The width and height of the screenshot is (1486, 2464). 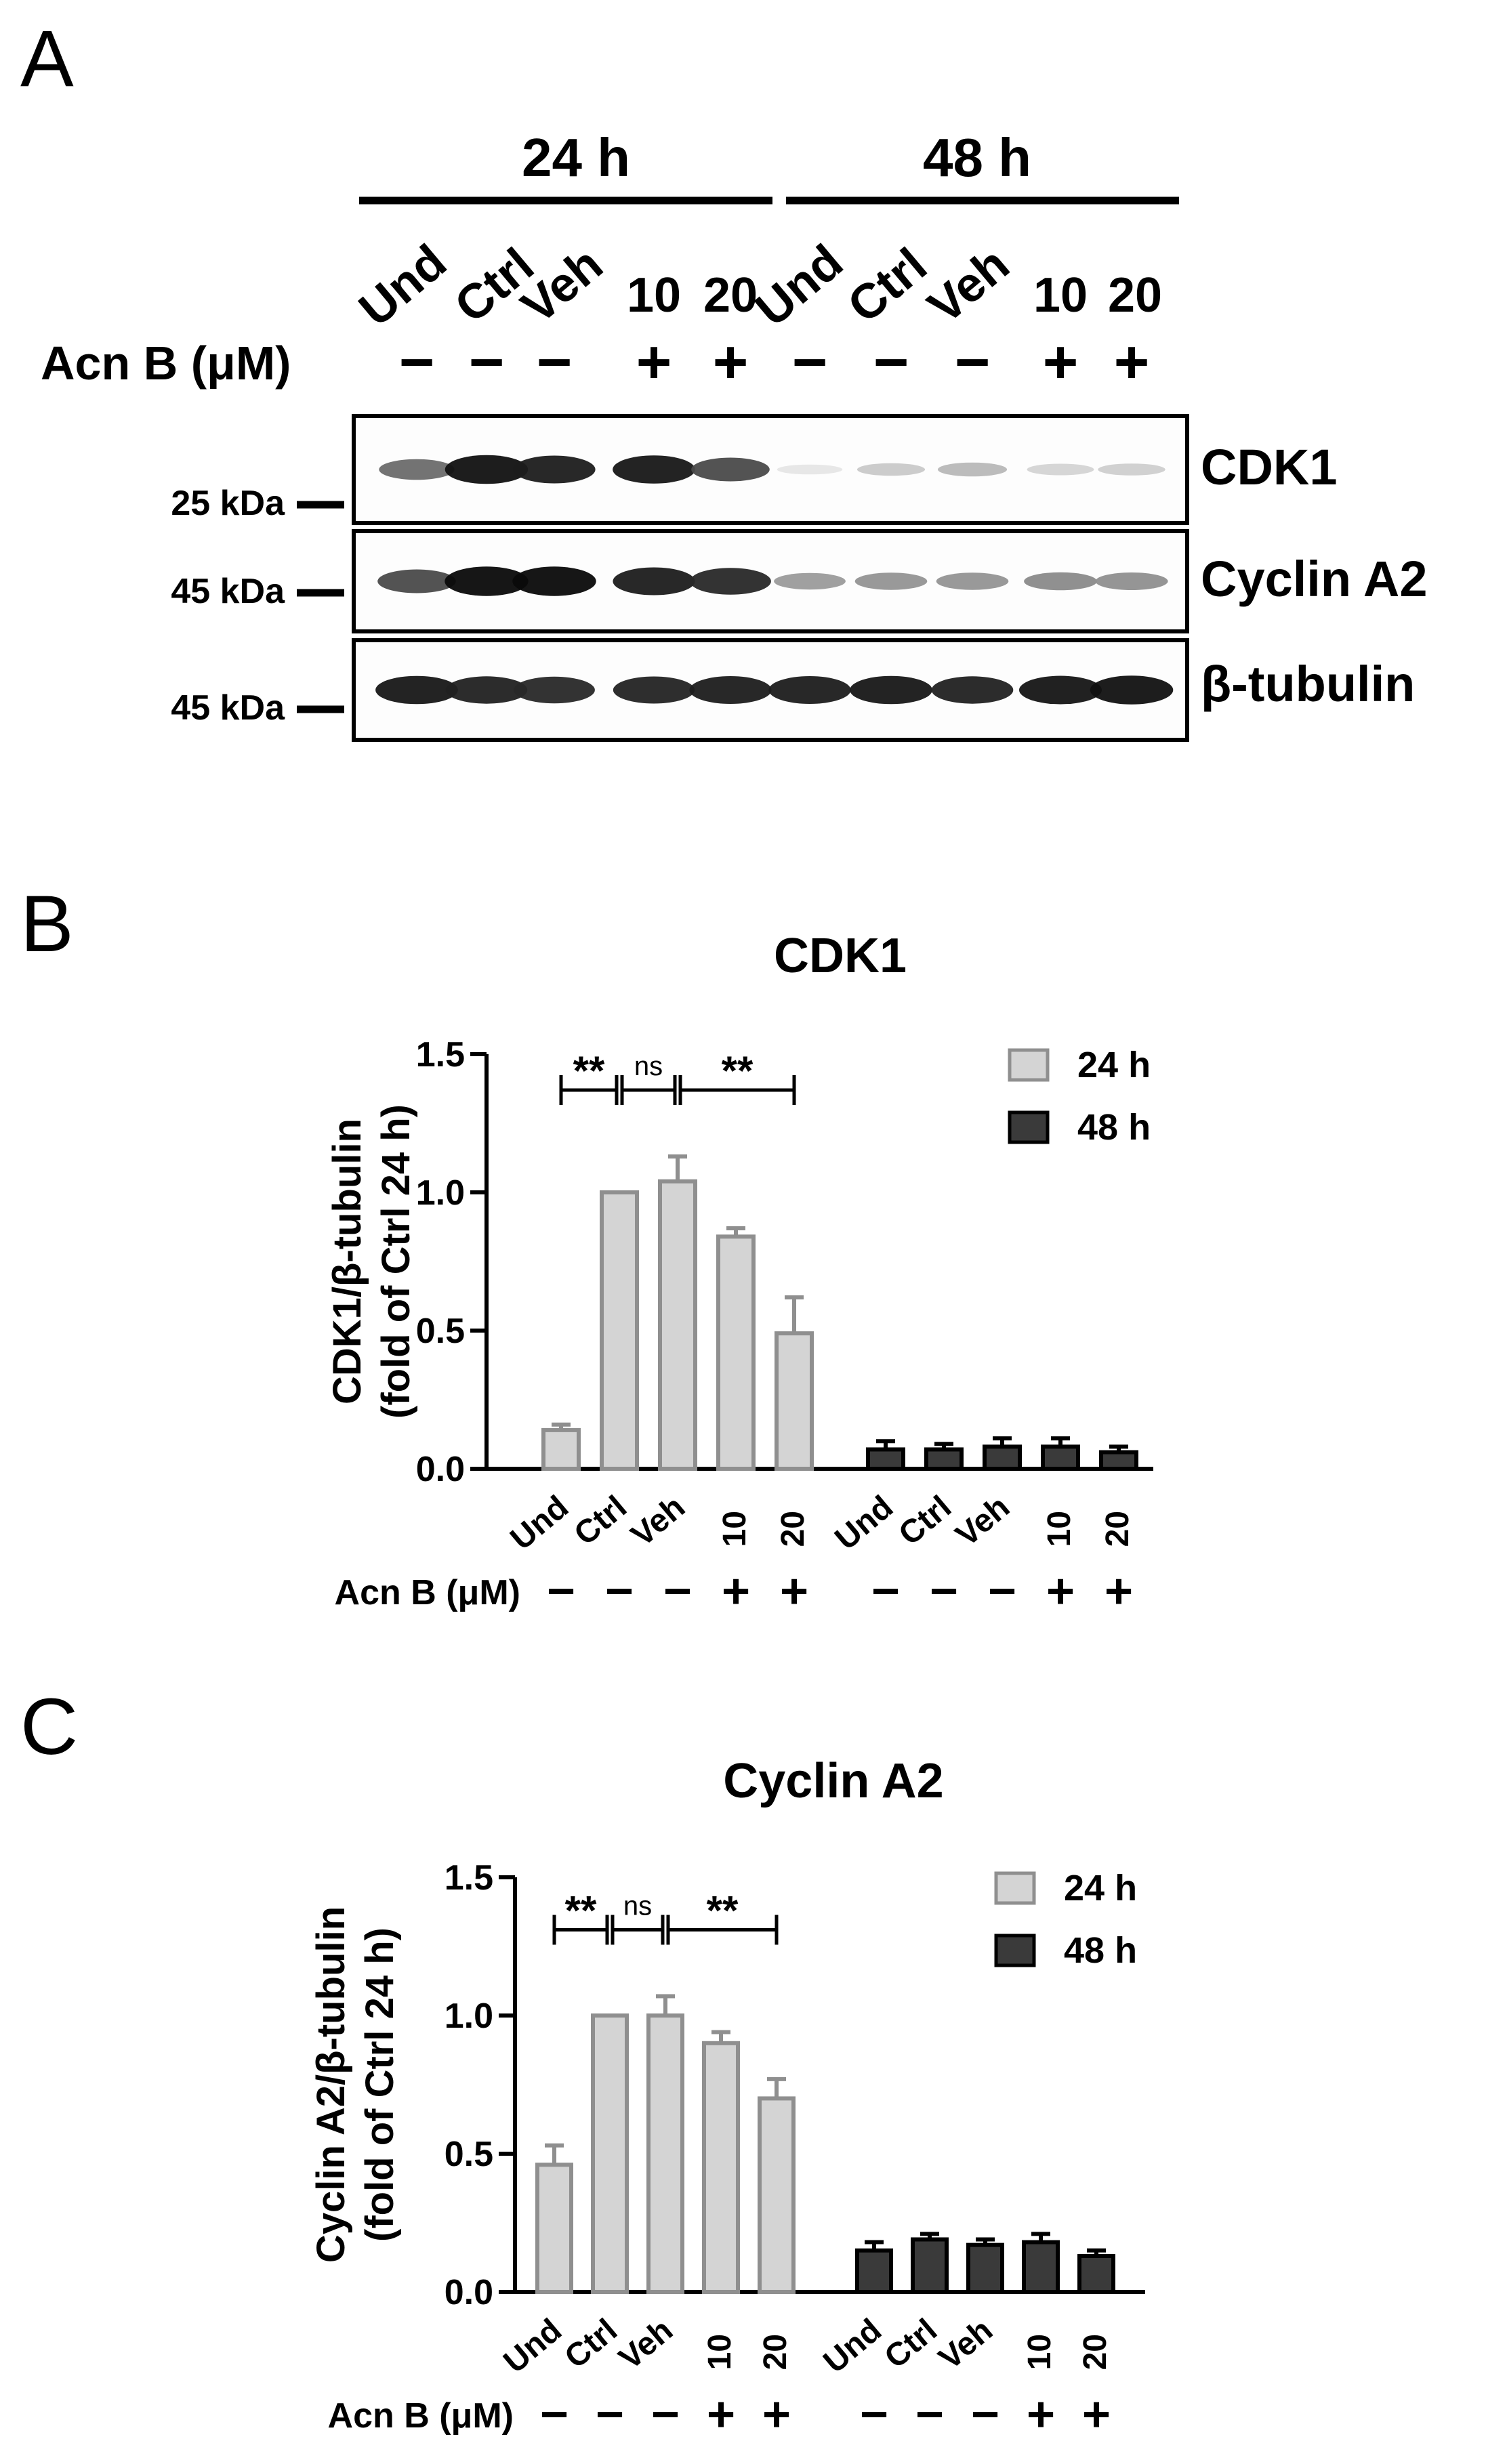 What do you see at coordinates (562, 286) in the screenshot?
I see `blot-lane-label: Veh` at bounding box center [562, 286].